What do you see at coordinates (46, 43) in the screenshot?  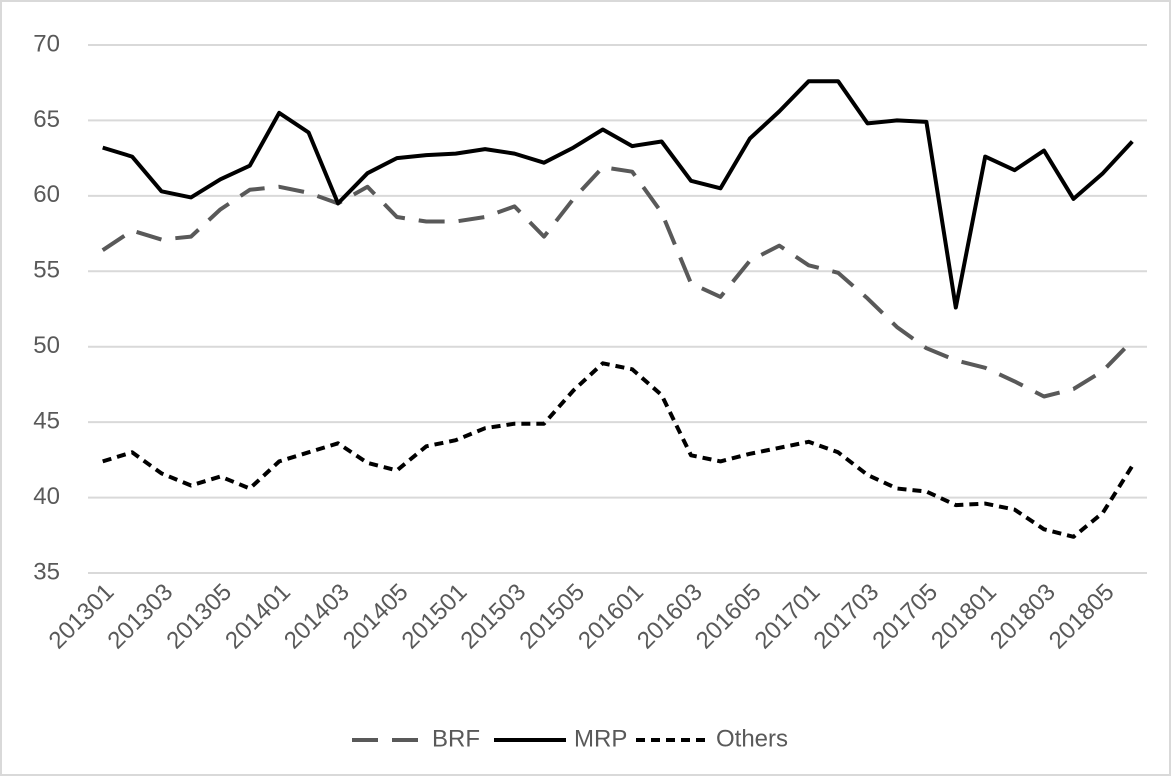 I see `y-tick-label: 70` at bounding box center [46, 43].